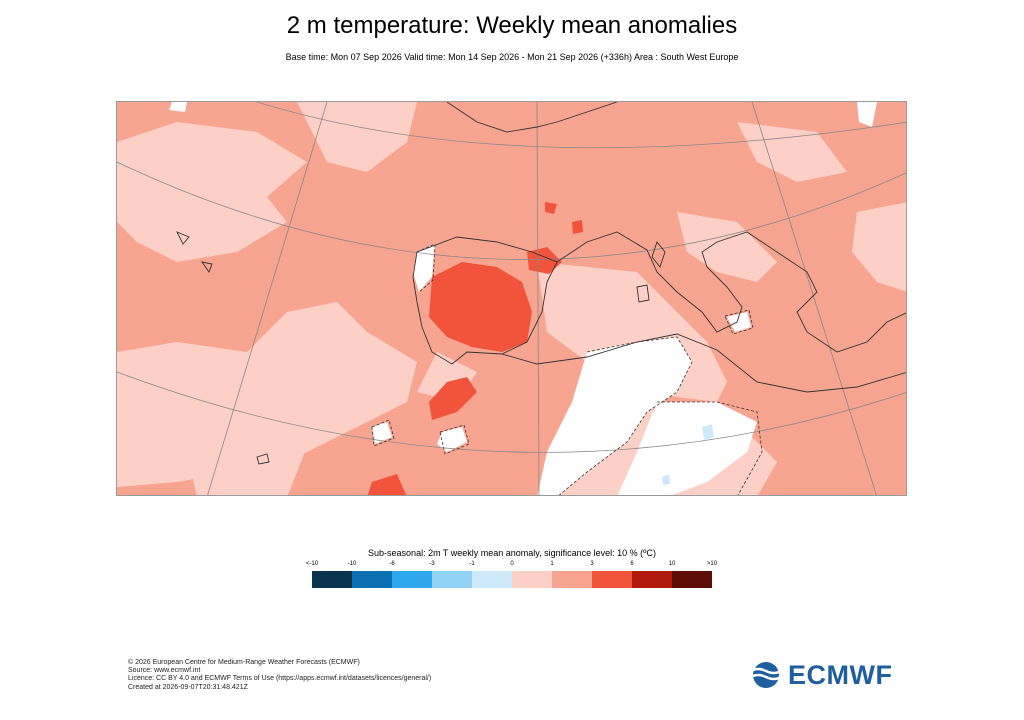  I want to click on legend-tick-label: >10, so click(712, 564).